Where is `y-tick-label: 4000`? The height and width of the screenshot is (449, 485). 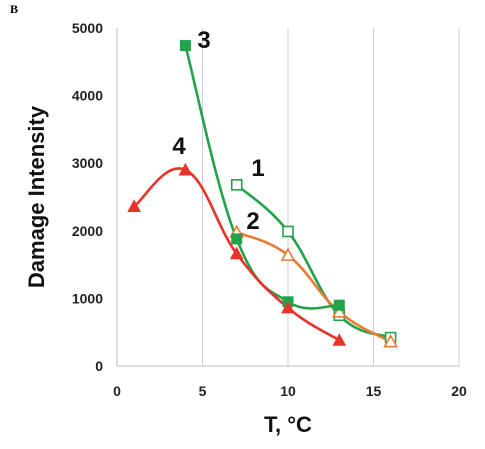 y-tick-label: 4000 is located at coordinates (87, 96).